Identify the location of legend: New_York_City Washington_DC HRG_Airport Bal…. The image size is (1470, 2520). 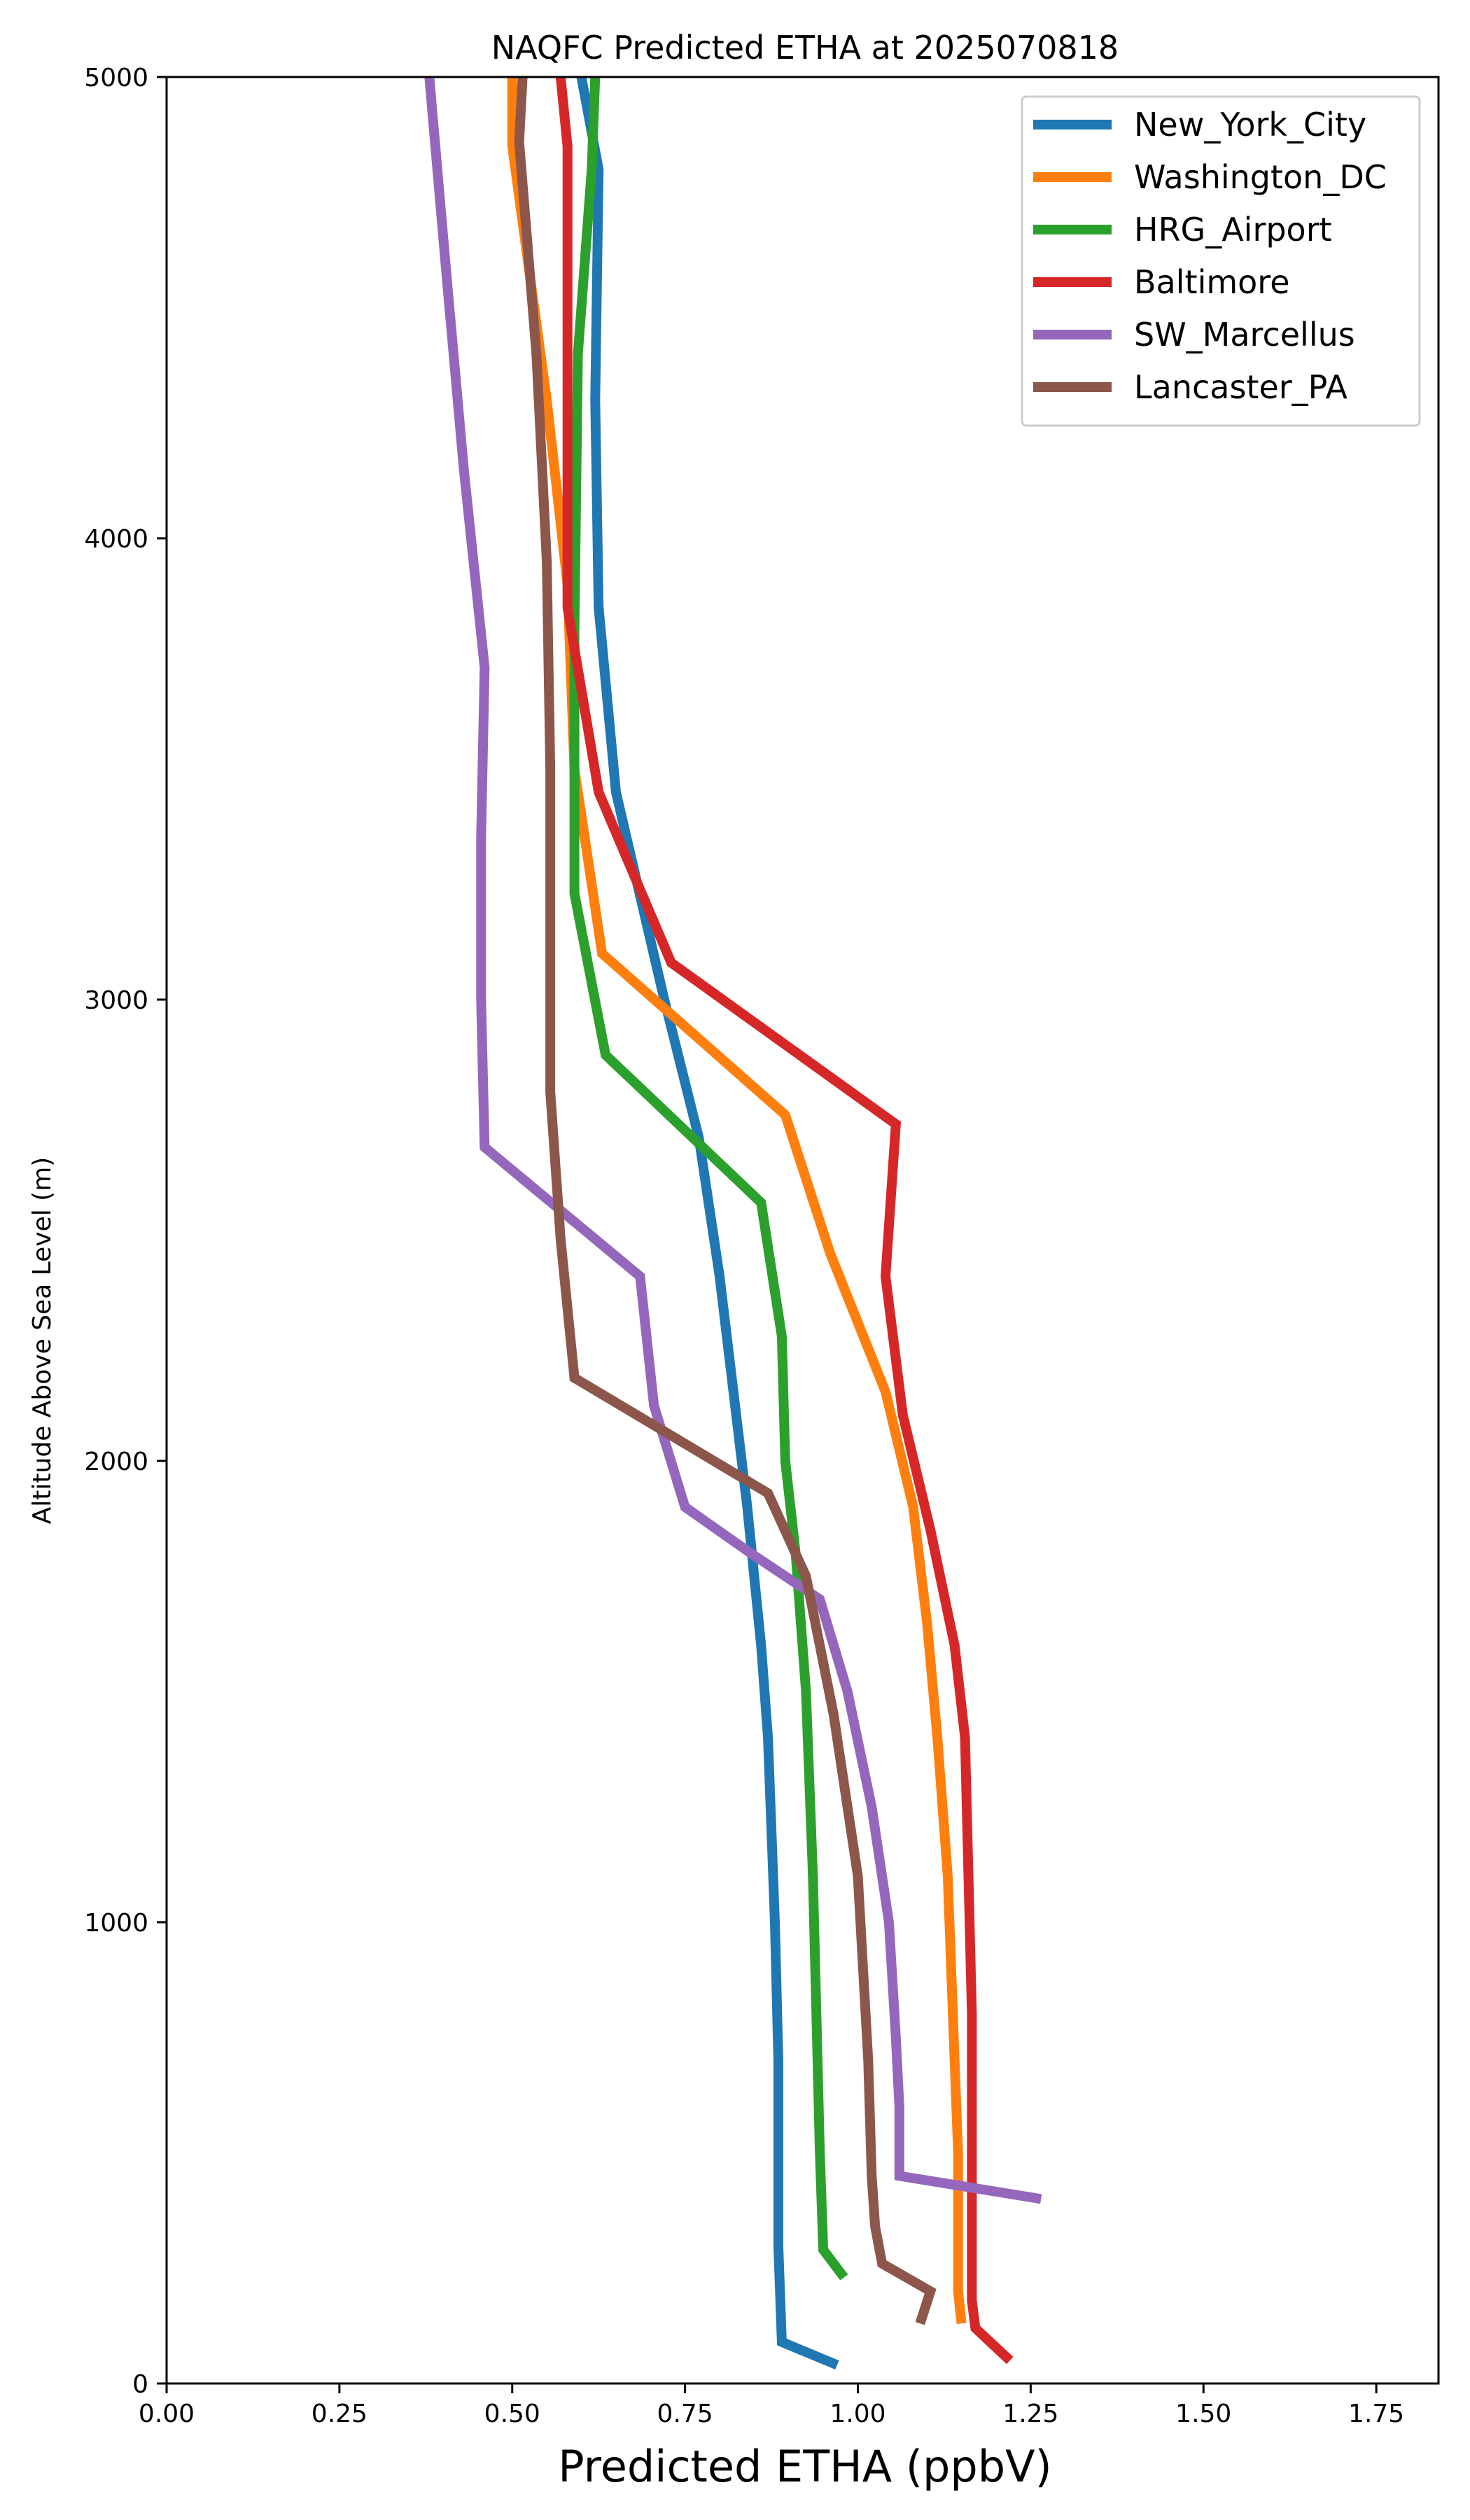
(1221, 261).